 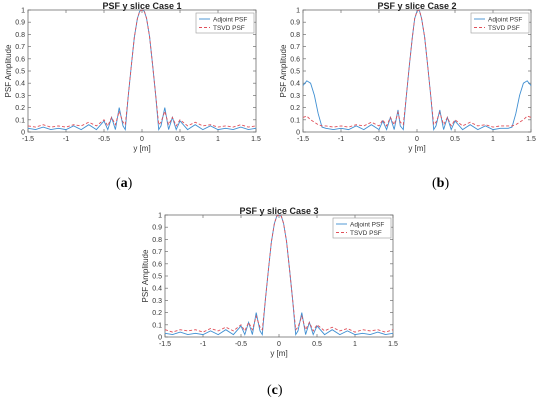 I want to click on chart-title: PSF y slice Case 1, so click(x=141, y=6).